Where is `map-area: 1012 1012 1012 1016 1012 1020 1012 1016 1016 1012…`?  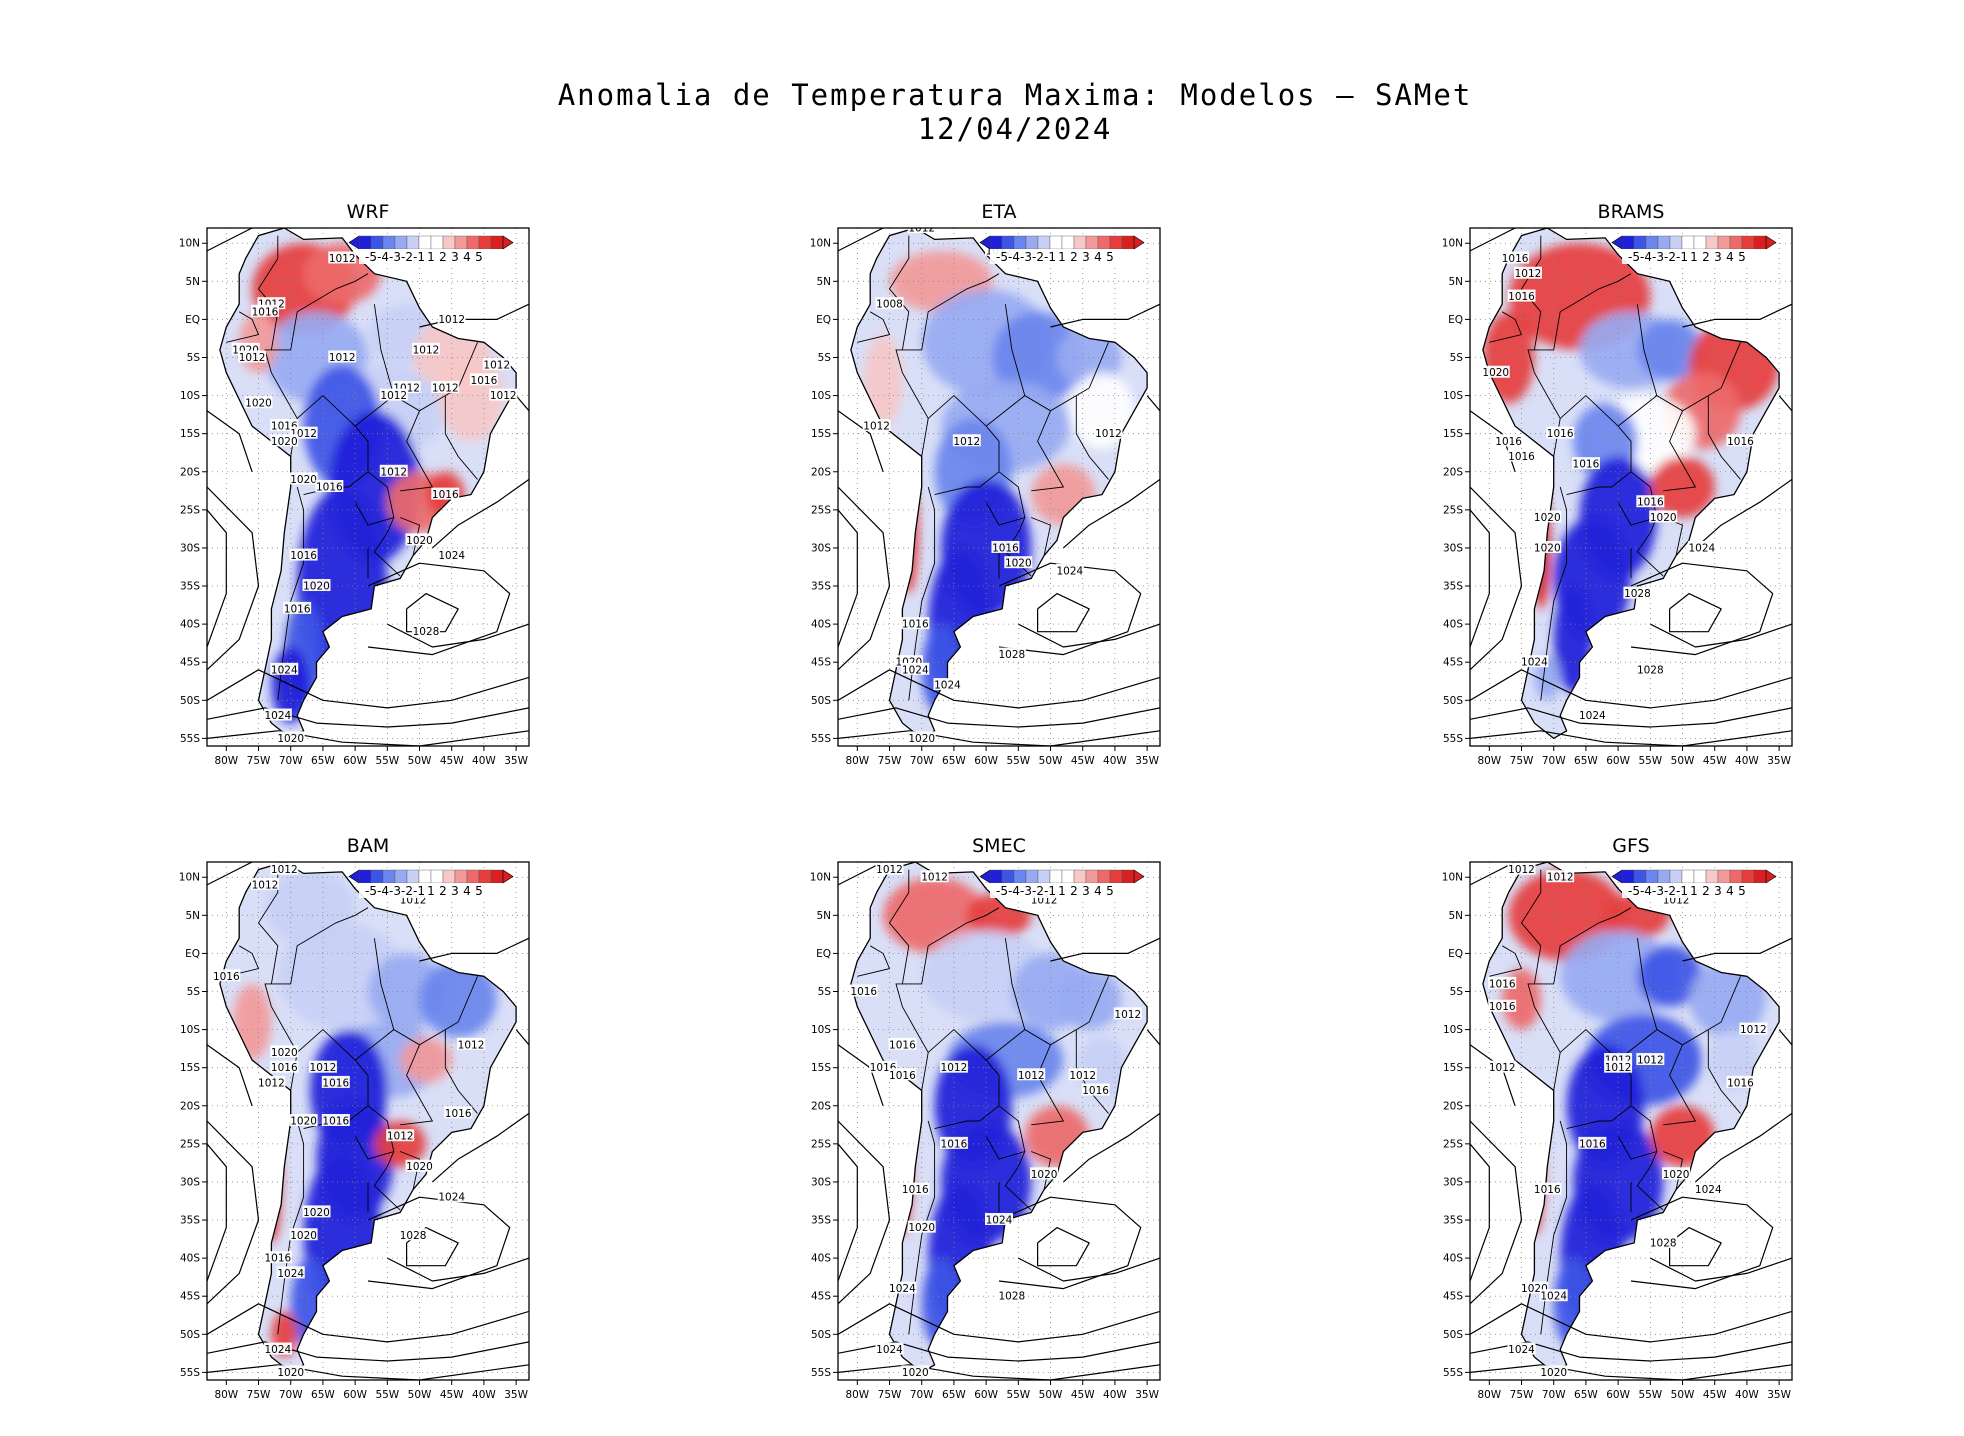
map-area: 1012 1012 1012 1016 1012 1020 1012 1016 1016 1012… is located at coordinates (368, 1121).